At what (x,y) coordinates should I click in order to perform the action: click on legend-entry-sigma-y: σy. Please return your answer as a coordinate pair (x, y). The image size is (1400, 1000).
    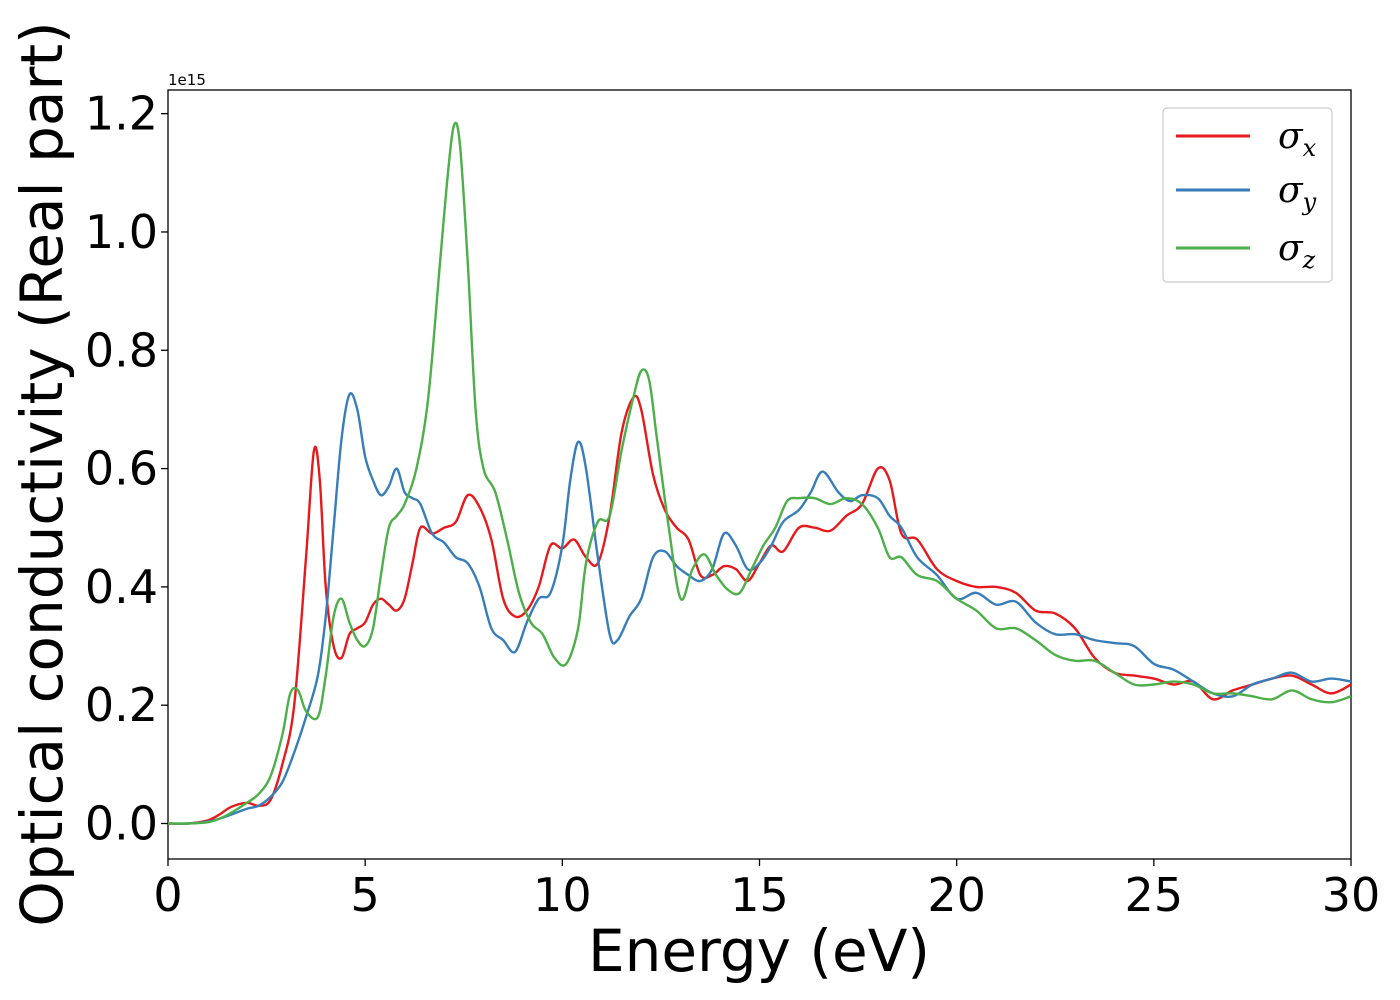
    Looking at the image, I should click on (1246, 193).